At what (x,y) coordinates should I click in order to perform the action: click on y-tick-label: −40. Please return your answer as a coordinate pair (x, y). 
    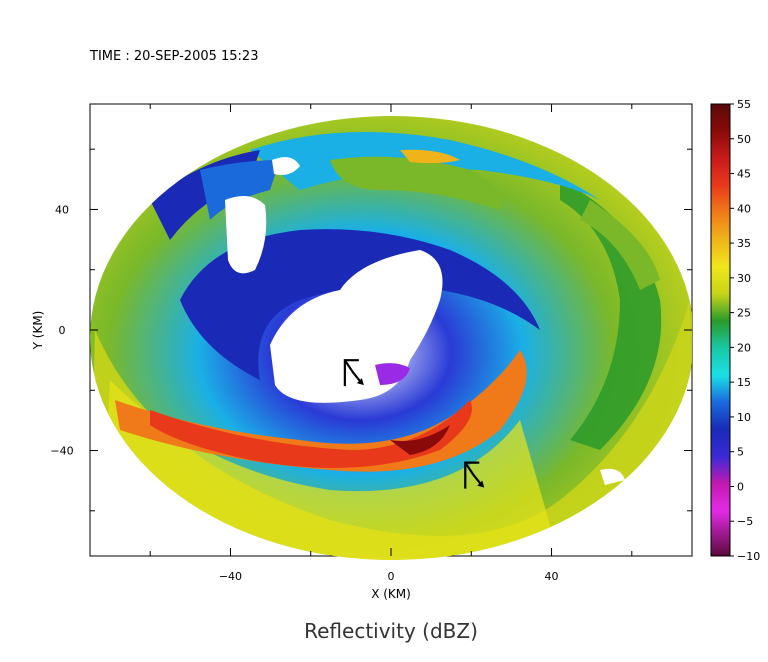
    Looking at the image, I should click on (61, 451).